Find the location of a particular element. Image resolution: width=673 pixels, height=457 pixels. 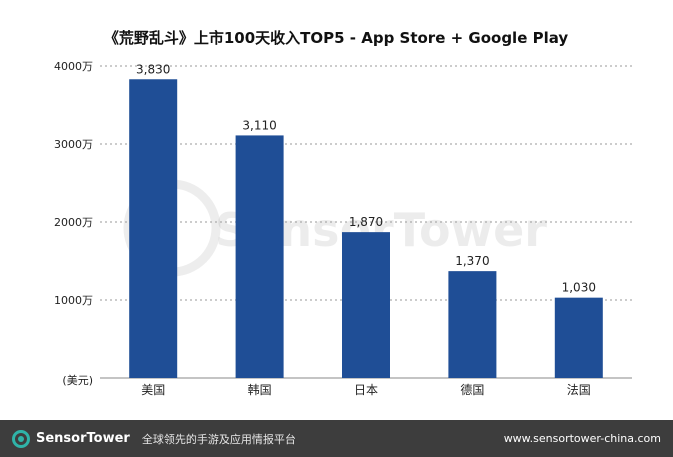

y-tick-label-2: 3000万 is located at coordinates (73, 144).